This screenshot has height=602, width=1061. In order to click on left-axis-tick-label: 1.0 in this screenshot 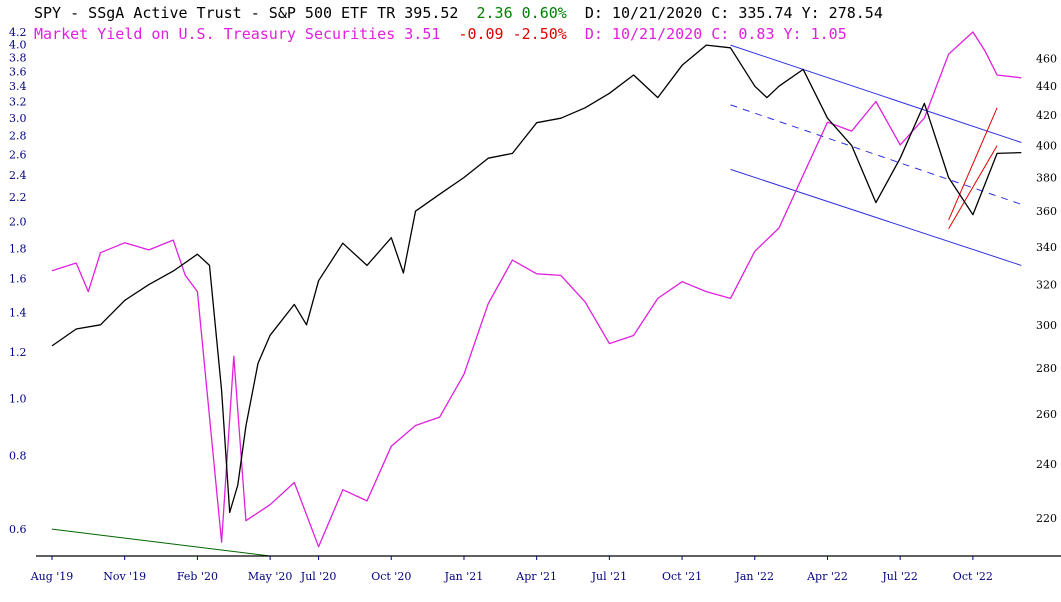, I will do `click(18, 399)`.